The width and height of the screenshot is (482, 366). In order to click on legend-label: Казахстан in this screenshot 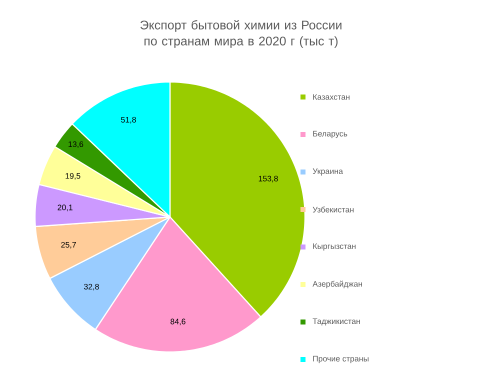, I will do `click(331, 97)`.